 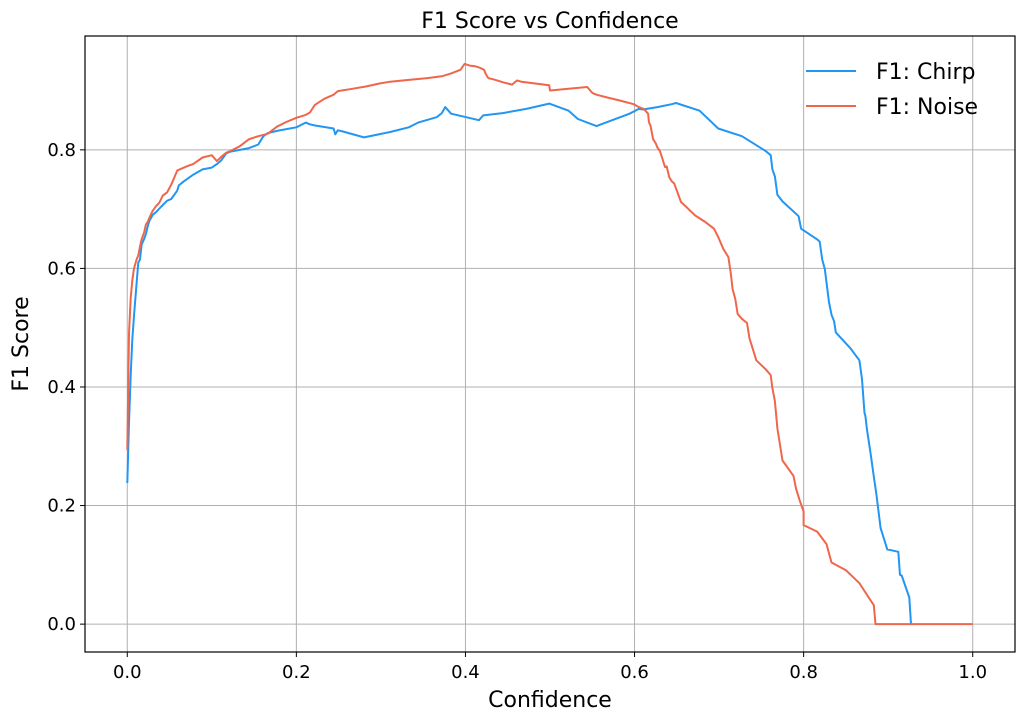 I want to click on y-tick-label: 0.4, so click(x=61, y=387).